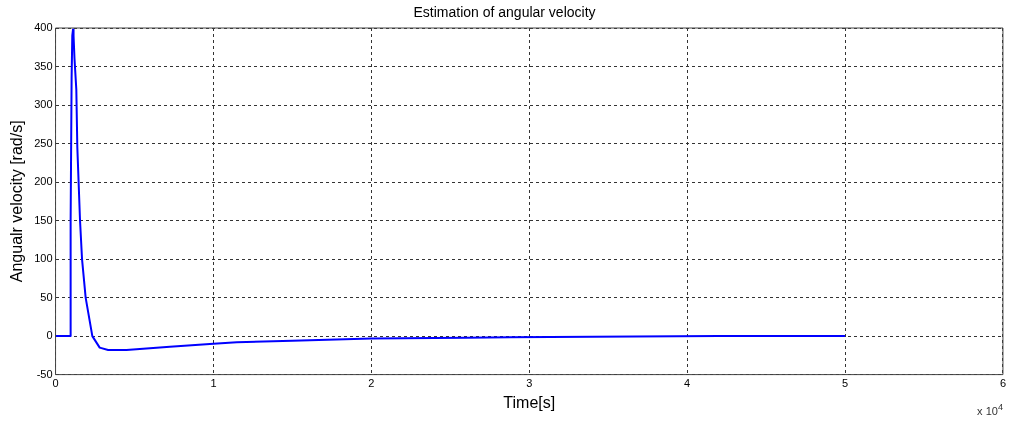 Image resolution: width=1009 pixels, height=427 pixels. What do you see at coordinates (43, 65) in the screenshot?
I see `y-tick-label: 350` at bounding box center [43, 65].